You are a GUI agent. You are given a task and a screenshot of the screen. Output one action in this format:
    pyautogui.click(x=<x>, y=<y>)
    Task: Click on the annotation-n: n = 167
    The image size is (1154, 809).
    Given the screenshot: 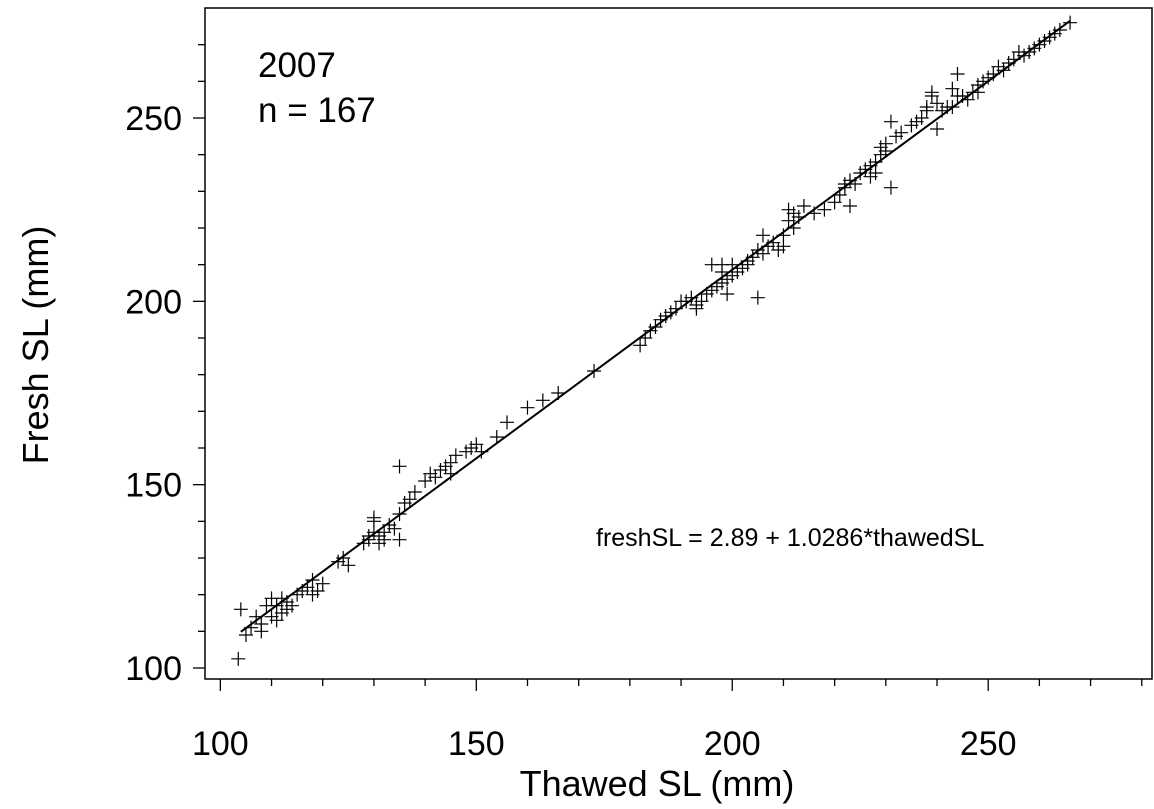 What is the action you would take?
    pyautogui.click(x=317, y=110)
    